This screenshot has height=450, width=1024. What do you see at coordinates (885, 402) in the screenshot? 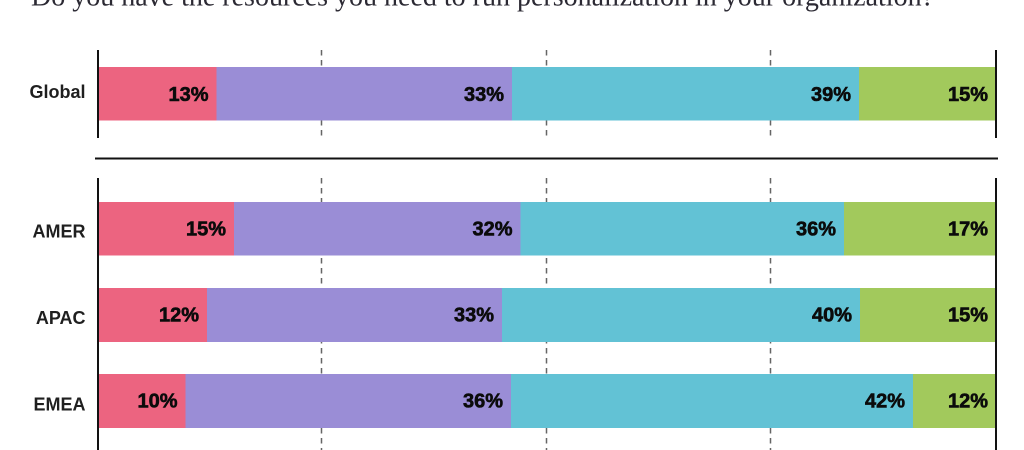
I see `svg-text: 42%` at bounding box center [885, 402].